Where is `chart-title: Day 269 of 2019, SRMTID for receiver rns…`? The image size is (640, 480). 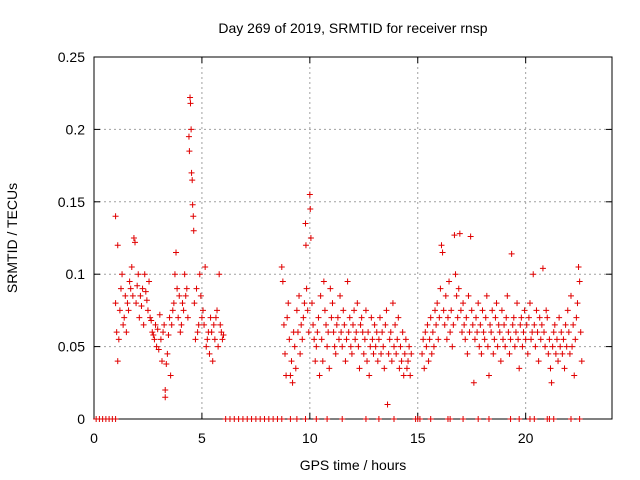 chart-title: Day 269 of 2019, SRMTID for receiver rns… is located at coordinates (352, 28).